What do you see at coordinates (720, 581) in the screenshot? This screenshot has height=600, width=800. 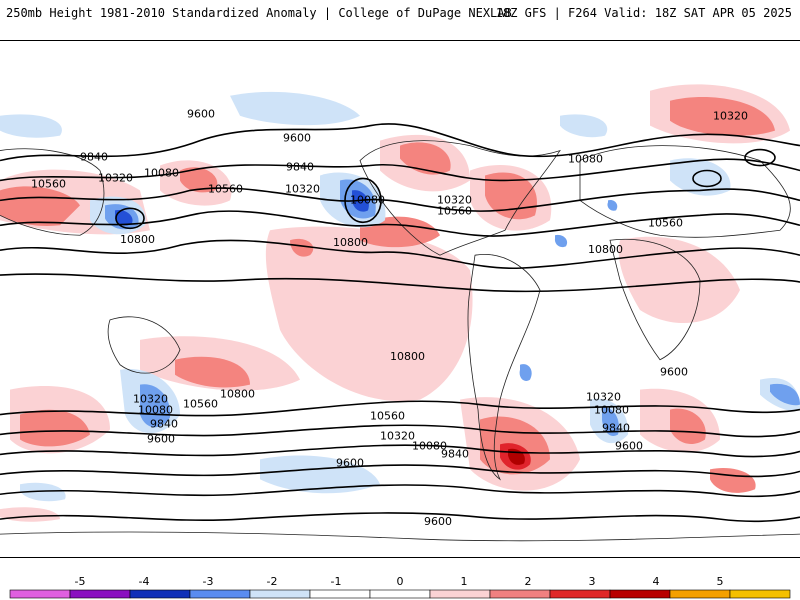 I see `colorbar-tick-label: 5` at bounding box center [720, 581].